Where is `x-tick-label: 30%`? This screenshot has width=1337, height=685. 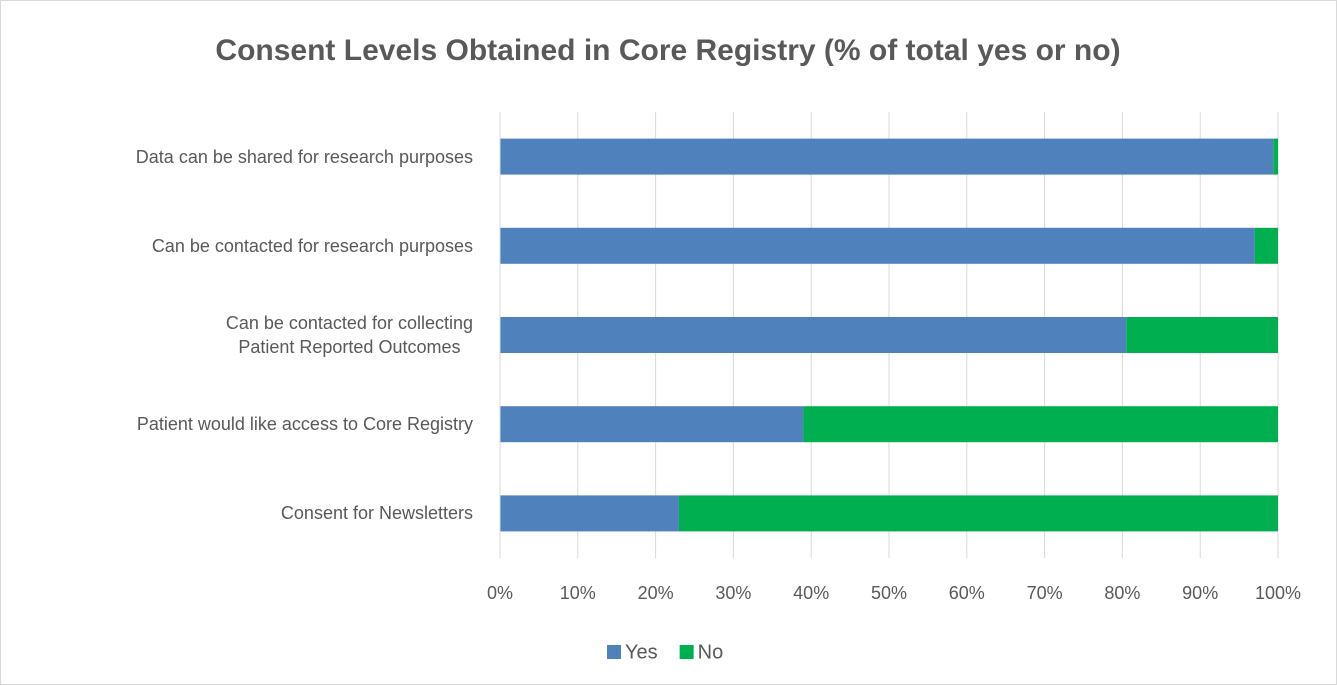
x-tick-label: 30% is located at coordinates (733, 593).